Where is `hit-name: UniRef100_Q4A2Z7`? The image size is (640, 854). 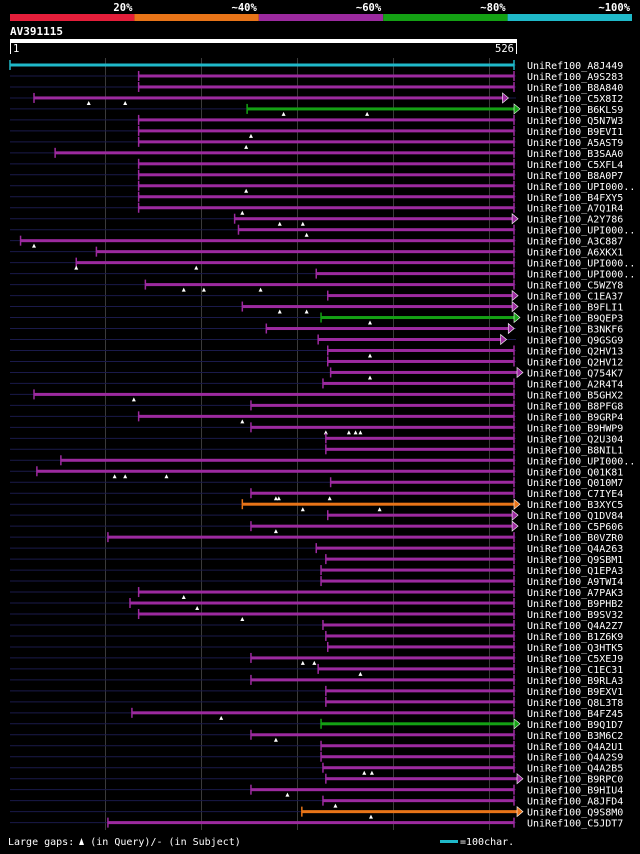
hit-name: UniRef100_Q4A2Z7 is located at coordinates (575, 626).